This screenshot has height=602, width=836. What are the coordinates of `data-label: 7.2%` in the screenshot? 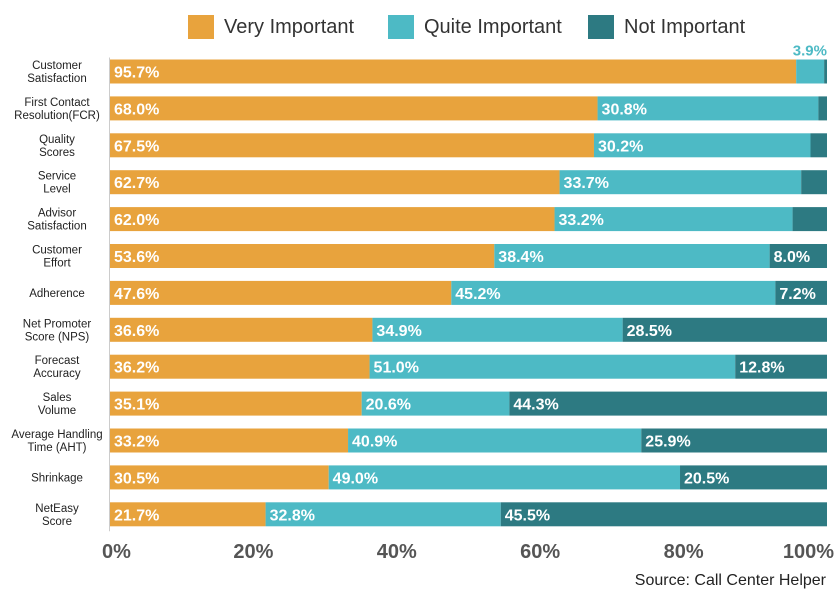 It's located at (797, 294).